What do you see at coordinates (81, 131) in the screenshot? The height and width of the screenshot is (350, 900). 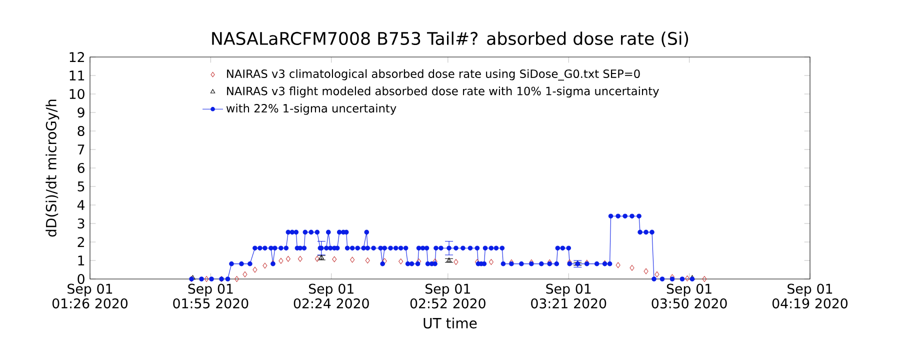 I see `y-tick-label: 8` at bounding box center [81, 131].